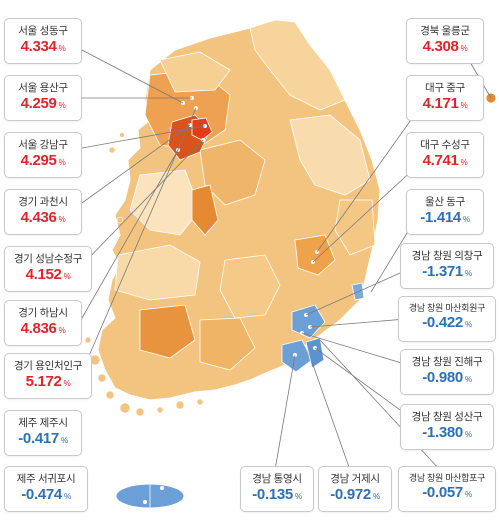 This screenshot has height=526, width=499. Describe the element at coordinates (43, 88) in the screenshot. I see `label-name: 서울 용산구` at that location.